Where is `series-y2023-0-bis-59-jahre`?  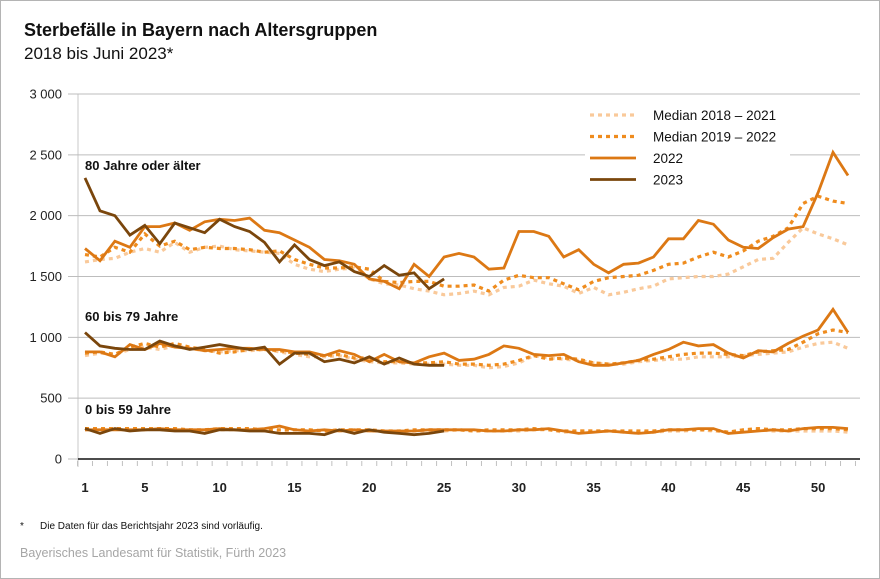 series-y2023-0-bis-59-jahre is located at coordinates (264, 432).